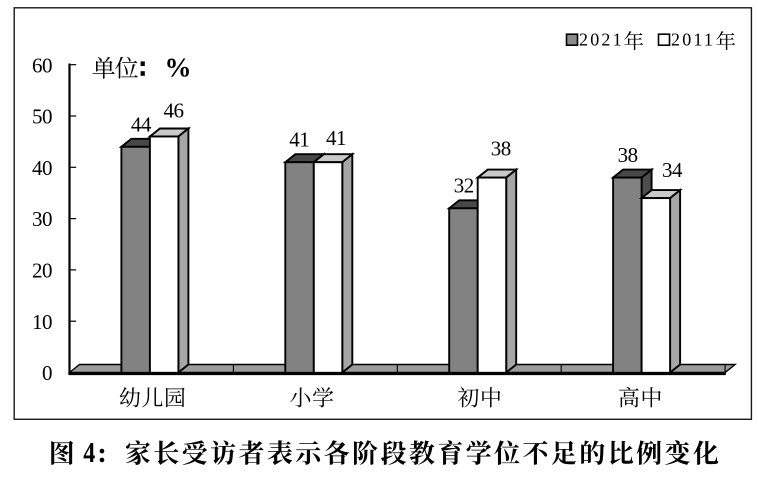 The image size is (758, 480). I want to click on svg-text: 10, so click(42, 322).